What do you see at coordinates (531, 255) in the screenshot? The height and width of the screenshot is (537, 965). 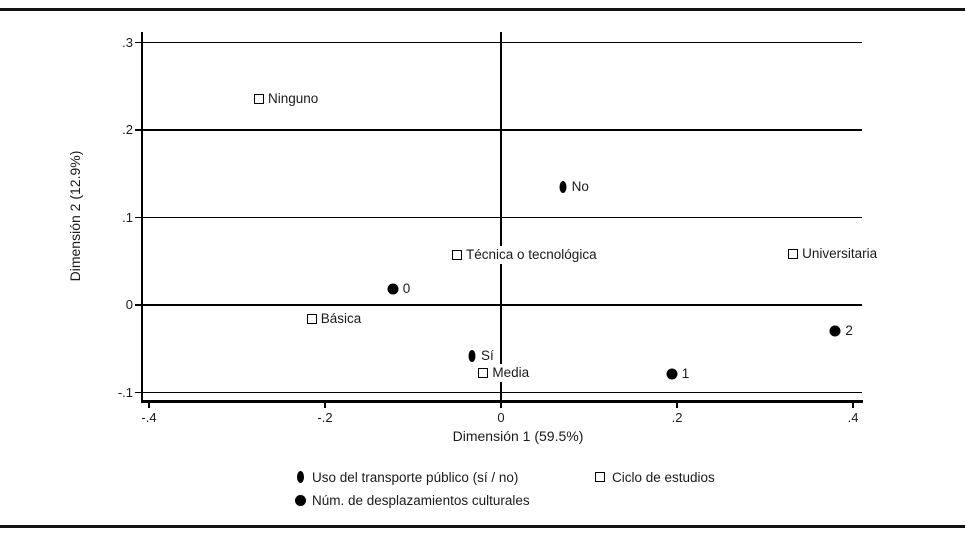 I see `point-label: Técnica o tecnológica` at bounding box center [531, 255].